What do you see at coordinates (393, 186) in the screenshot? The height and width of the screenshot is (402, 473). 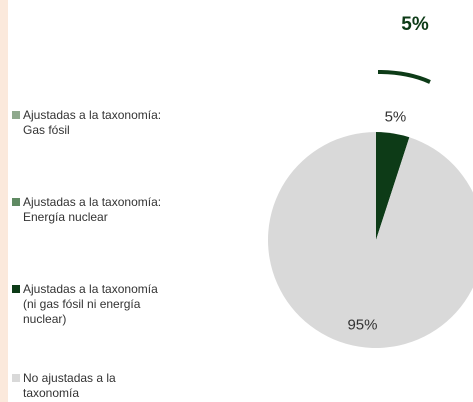 I see `pie-slice` at bounding box center [393, 186].